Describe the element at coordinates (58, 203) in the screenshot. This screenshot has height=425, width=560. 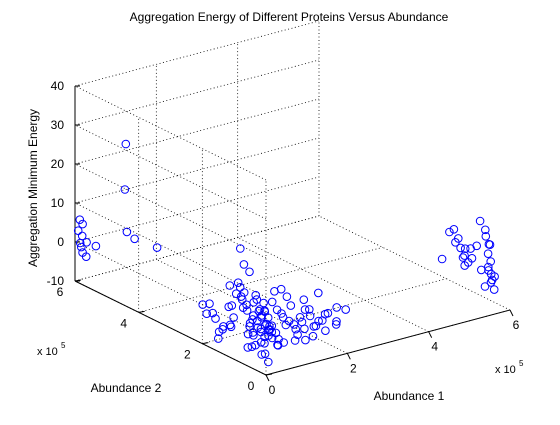
I see `z-tick-label: 10` at that location.